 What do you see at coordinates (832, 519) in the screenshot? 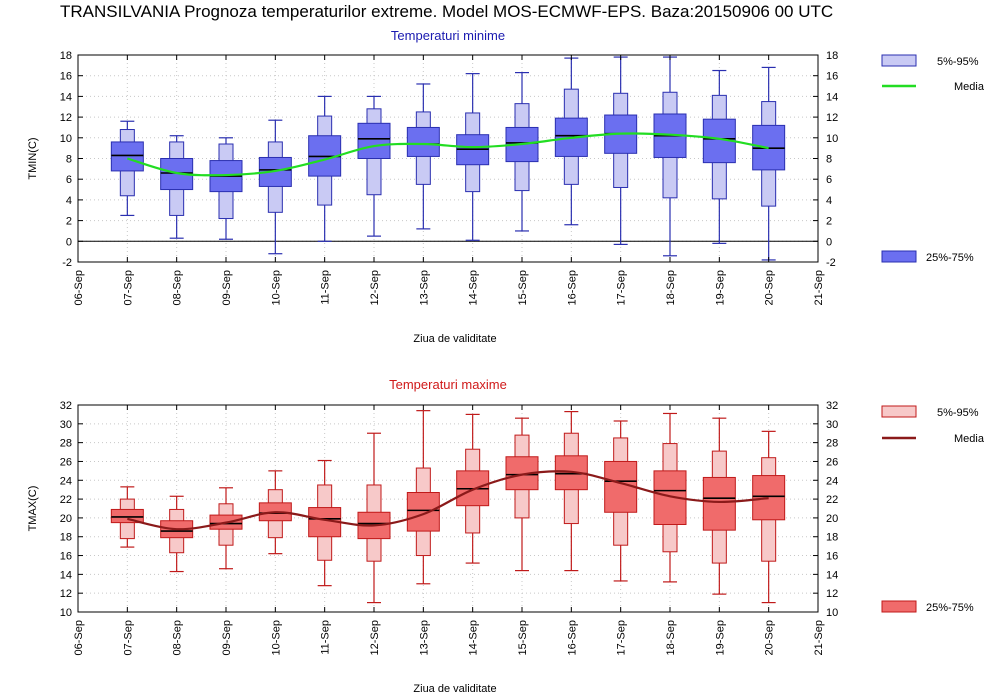
I see `y-tick-label-right: 20` at bounding box center [832, 519].